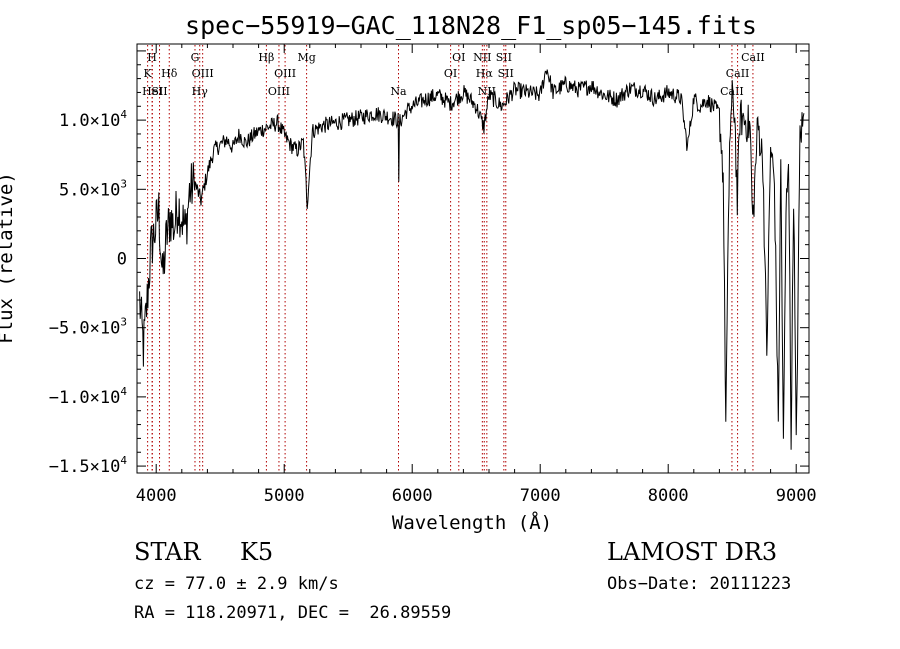 The image size is (900, 649). Describe the element at coordinates (472, 522) in the screenshot. I see `x-axis-label: Wavelength (Å)` at that location.